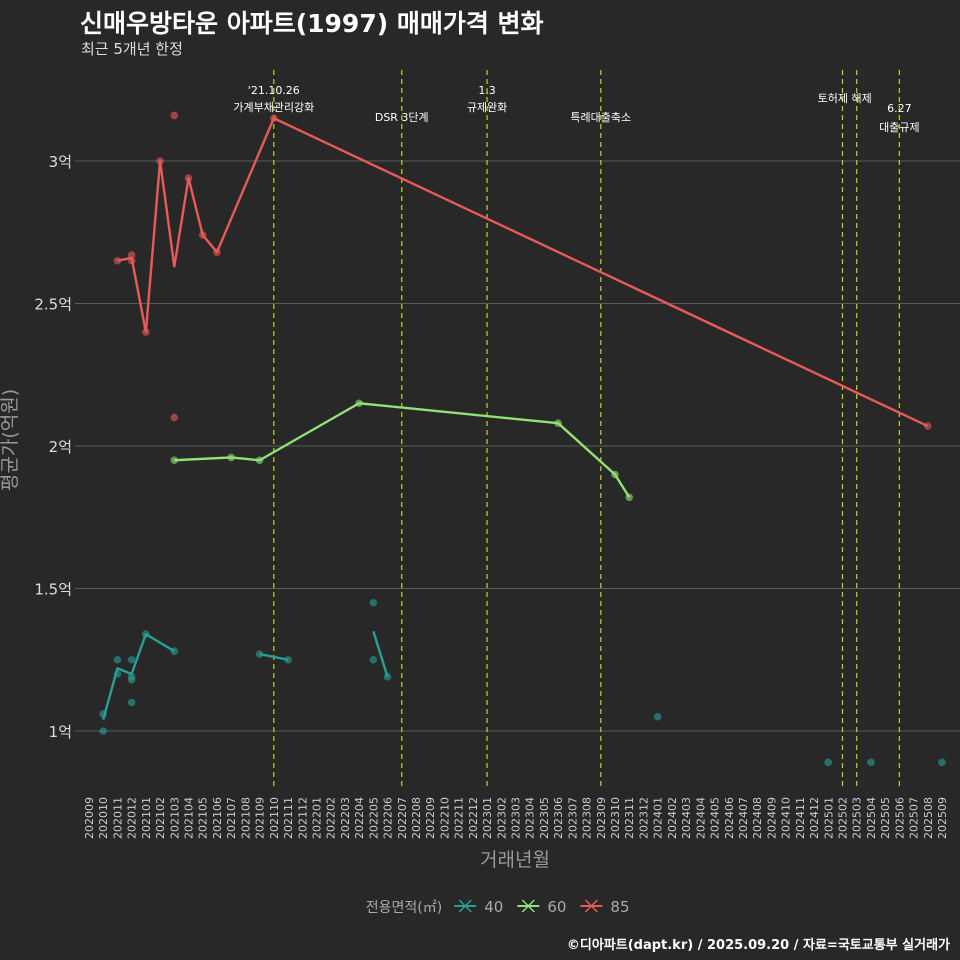  I want to click on x-tick-label: 202505, so click(885, 818).